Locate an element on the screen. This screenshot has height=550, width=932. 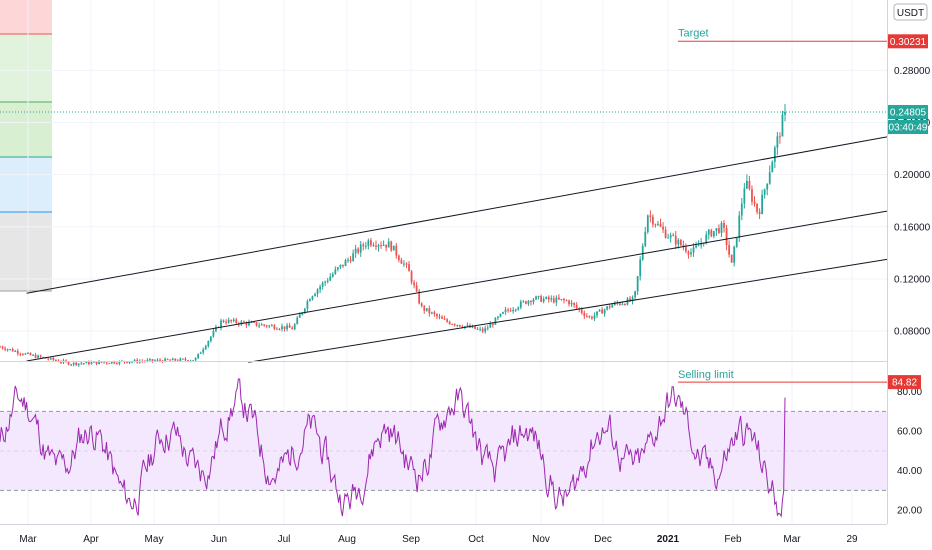
currency-label: USDT is located at coordinates (910, 13).